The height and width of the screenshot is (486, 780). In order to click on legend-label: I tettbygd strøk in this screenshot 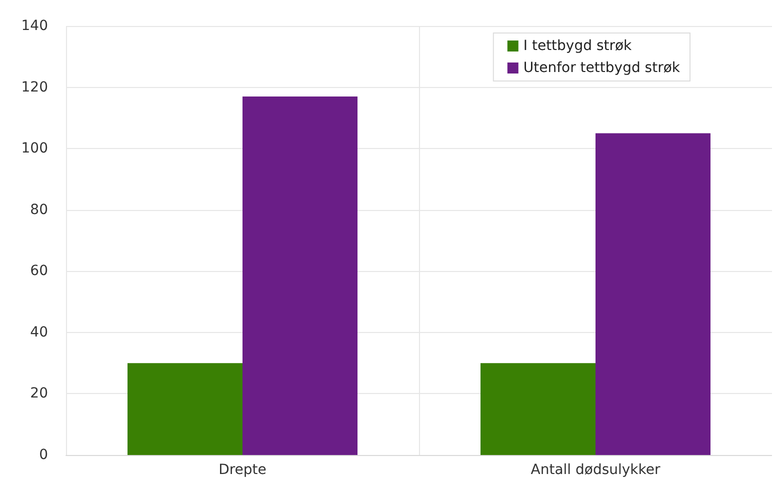, I will do `click(578, 46)`.